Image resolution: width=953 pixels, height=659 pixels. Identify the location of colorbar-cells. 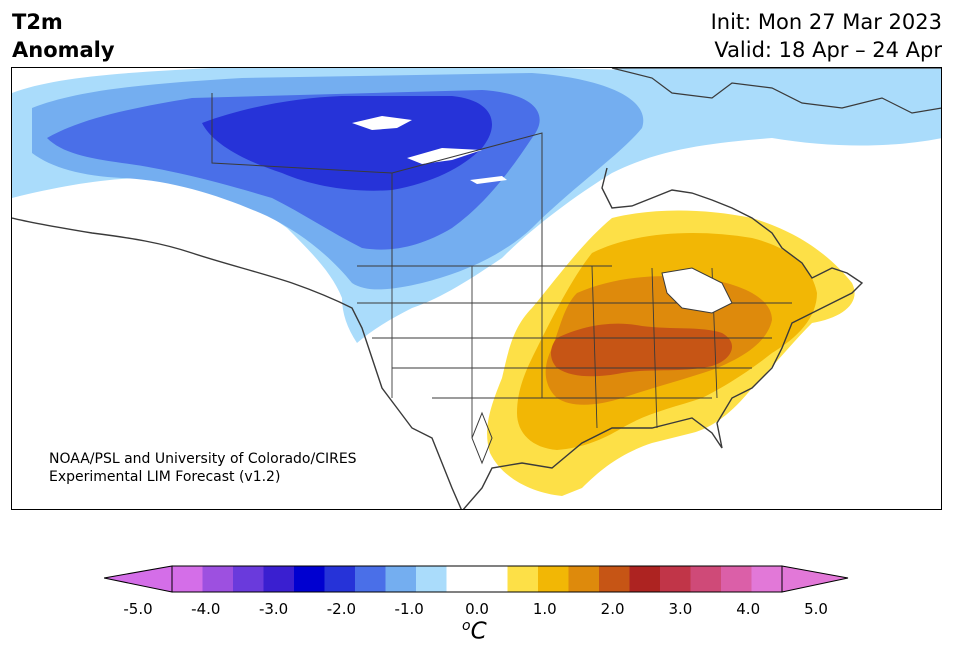
(477, 579).